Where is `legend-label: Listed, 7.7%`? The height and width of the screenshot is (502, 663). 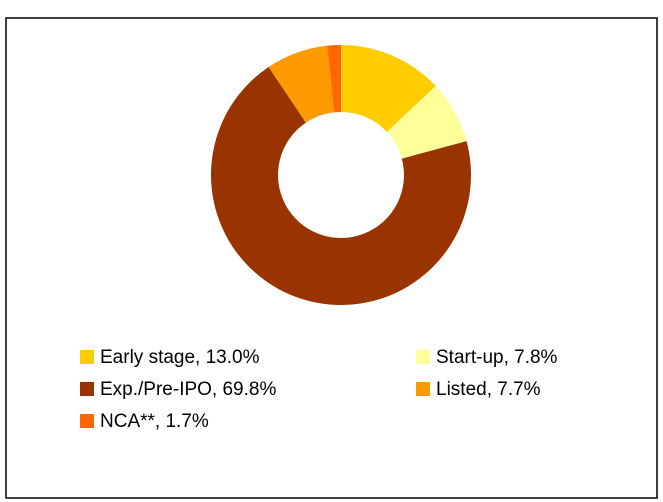 legend-label: Listed, 7.7% is located at coordinates (488, 389).